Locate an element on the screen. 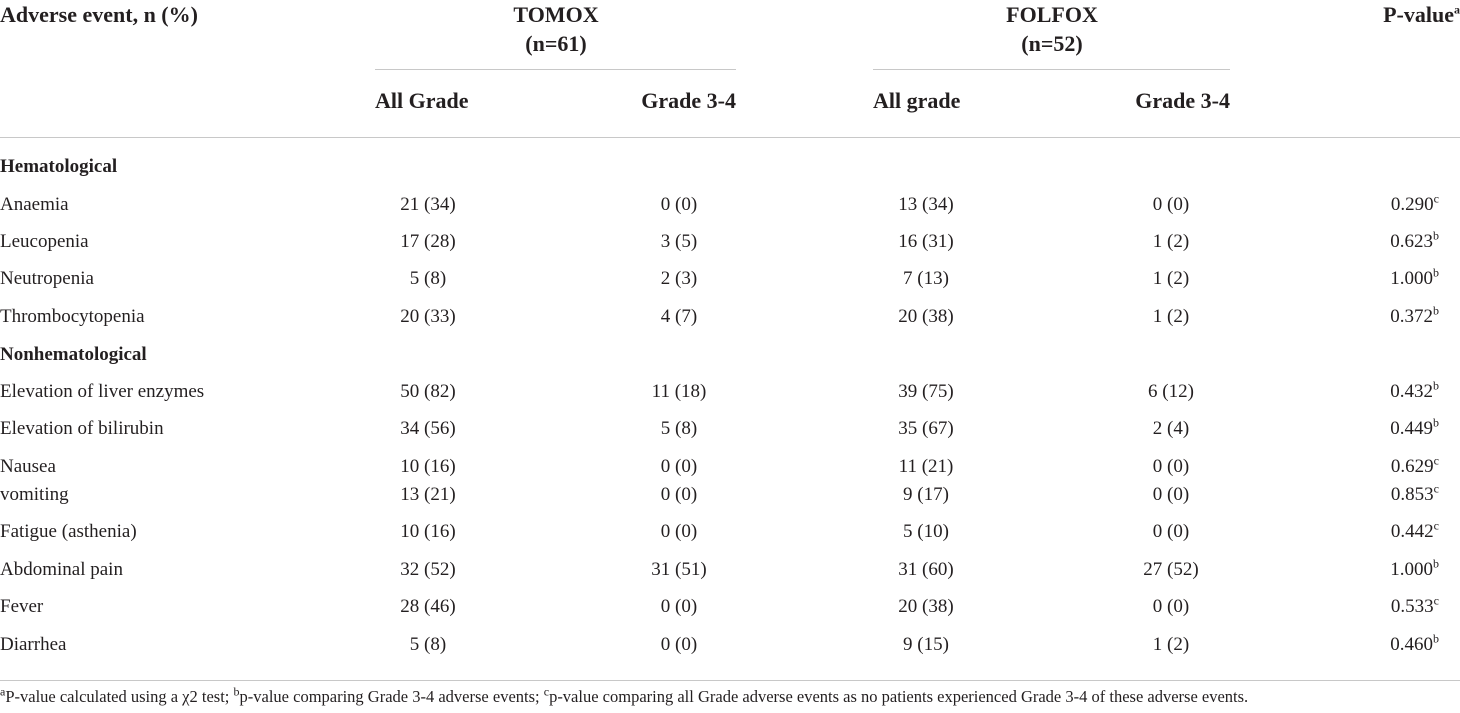 The image size is (1460, 713). group-rule-folfox is located at coordinates (1051, 69).